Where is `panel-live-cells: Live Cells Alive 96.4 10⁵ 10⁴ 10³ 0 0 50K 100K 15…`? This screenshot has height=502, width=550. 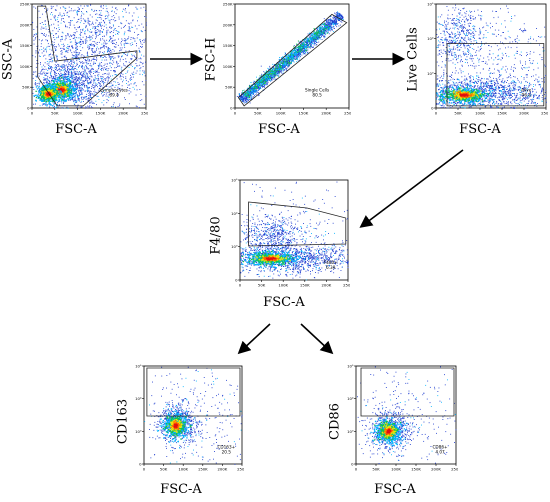
panel-live-cells: Live Cells Alive 96.4 10⁵ 10⁴ 10³ 0 0 50K 100K 15… is located at coordinates (477, 70).